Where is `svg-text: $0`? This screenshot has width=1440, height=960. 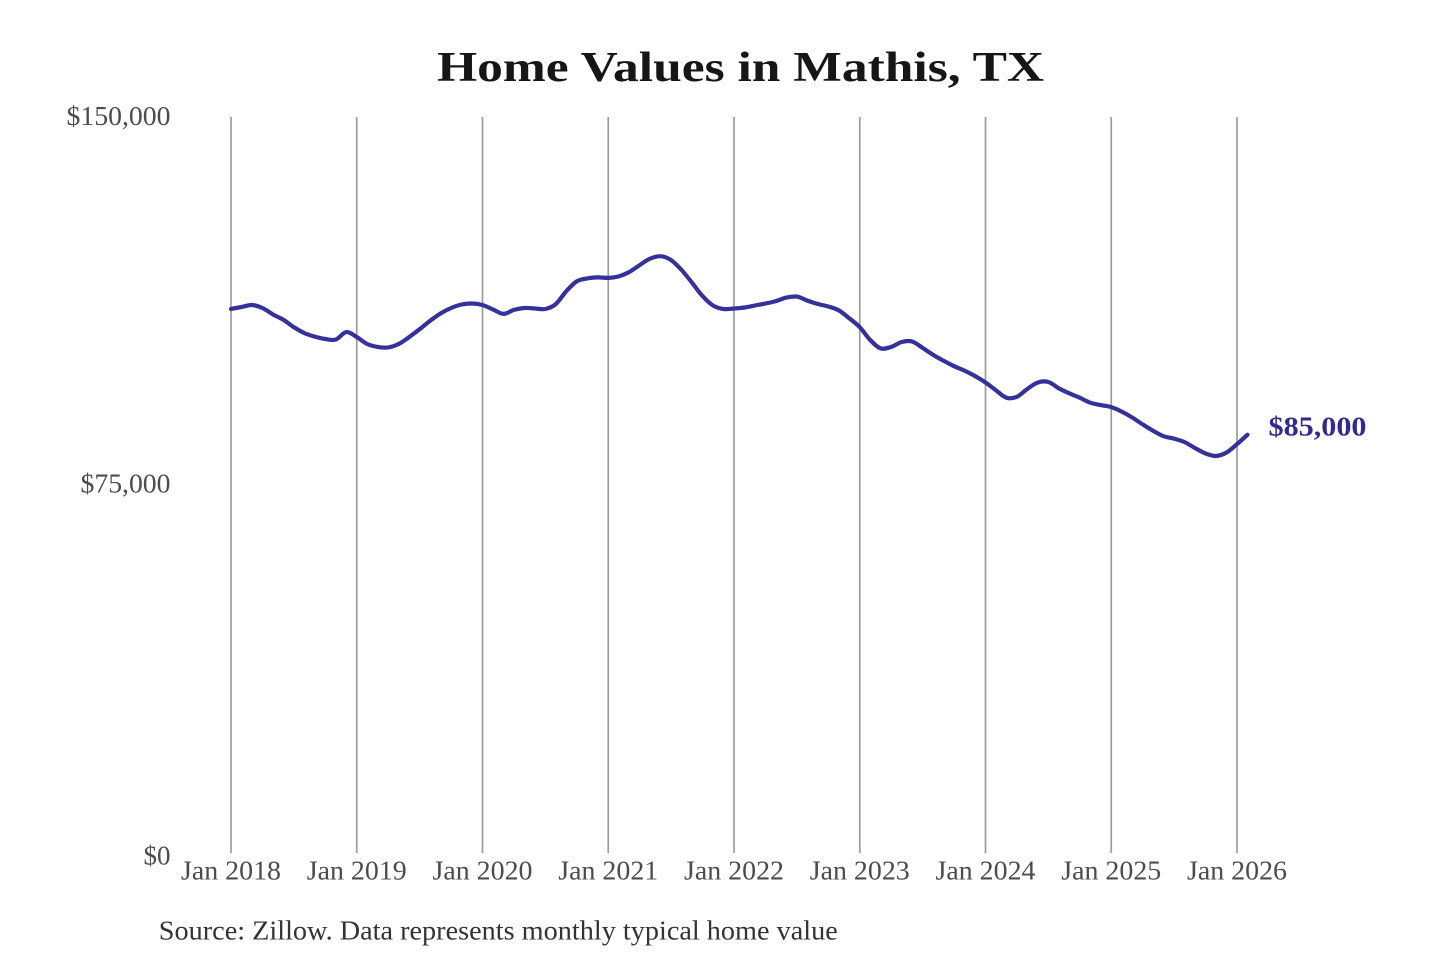 svg-text: $0 is located at coordinates (157, 855).